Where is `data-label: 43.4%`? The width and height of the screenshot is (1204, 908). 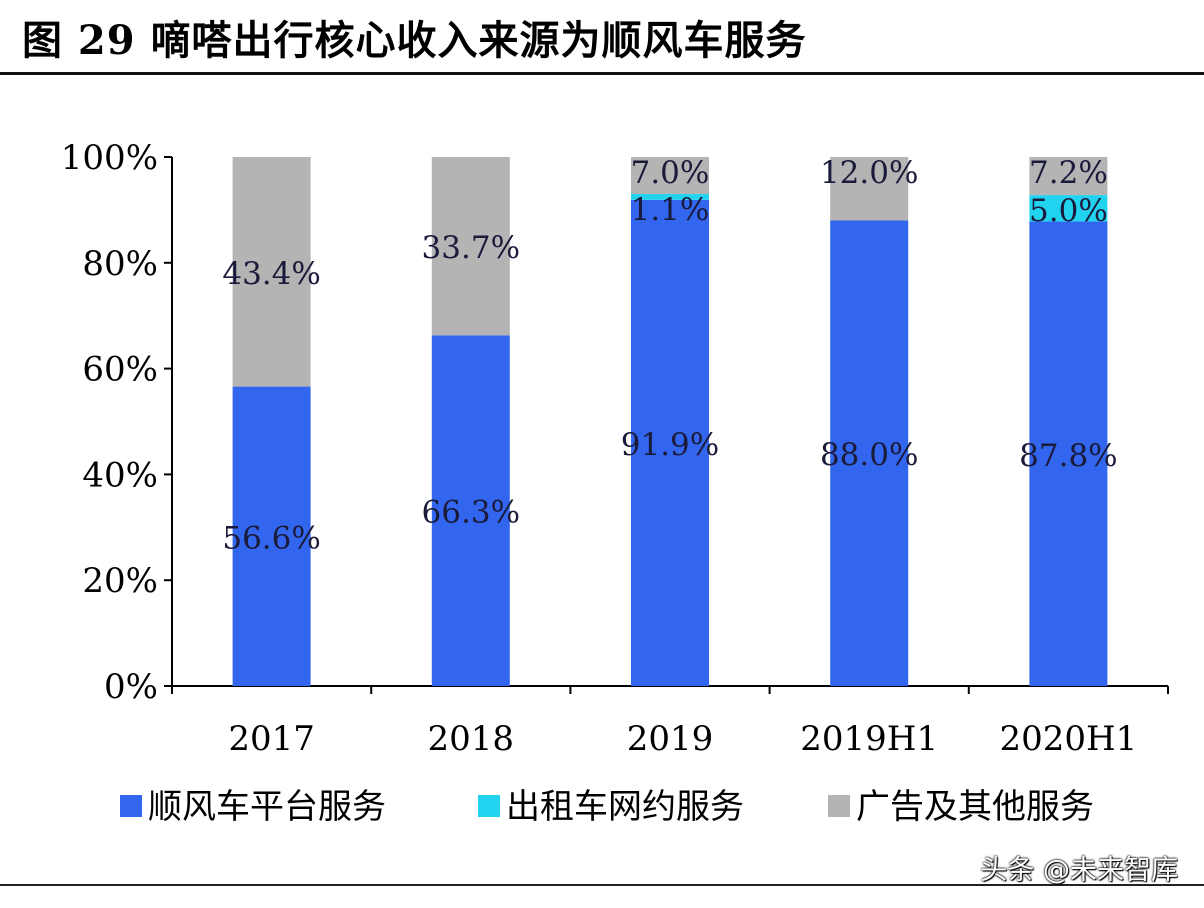 data-label: 43.4% is located at coordinates (271, 274).